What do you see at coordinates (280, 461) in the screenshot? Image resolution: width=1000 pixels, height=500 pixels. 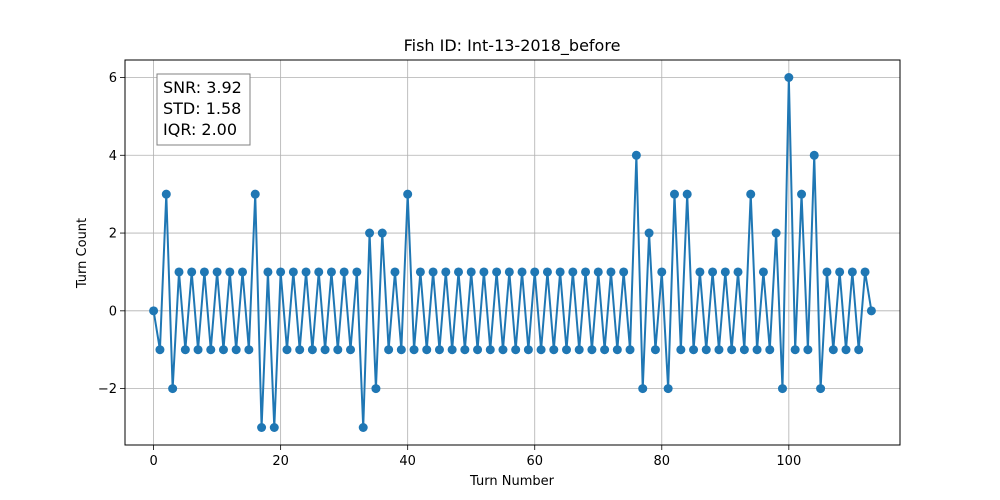 I see `x-tick-label: 20` at bounding box center [280, 461].